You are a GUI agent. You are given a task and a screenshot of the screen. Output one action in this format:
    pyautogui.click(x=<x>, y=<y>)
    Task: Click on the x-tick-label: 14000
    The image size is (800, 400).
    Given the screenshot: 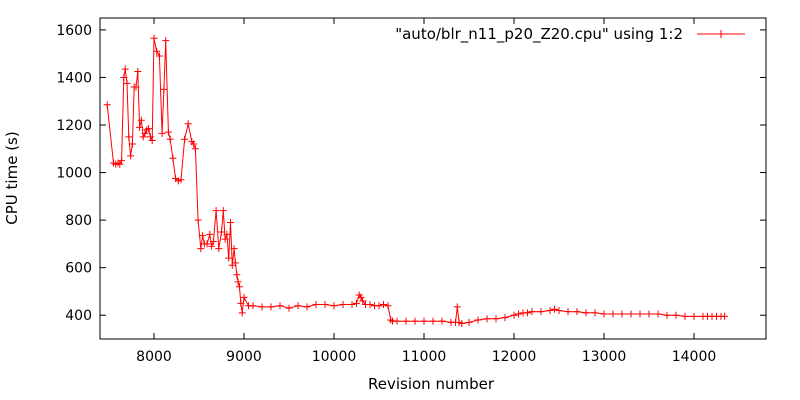 What is the action you would take?
    pyautogui.click(x=694, y=357)
    